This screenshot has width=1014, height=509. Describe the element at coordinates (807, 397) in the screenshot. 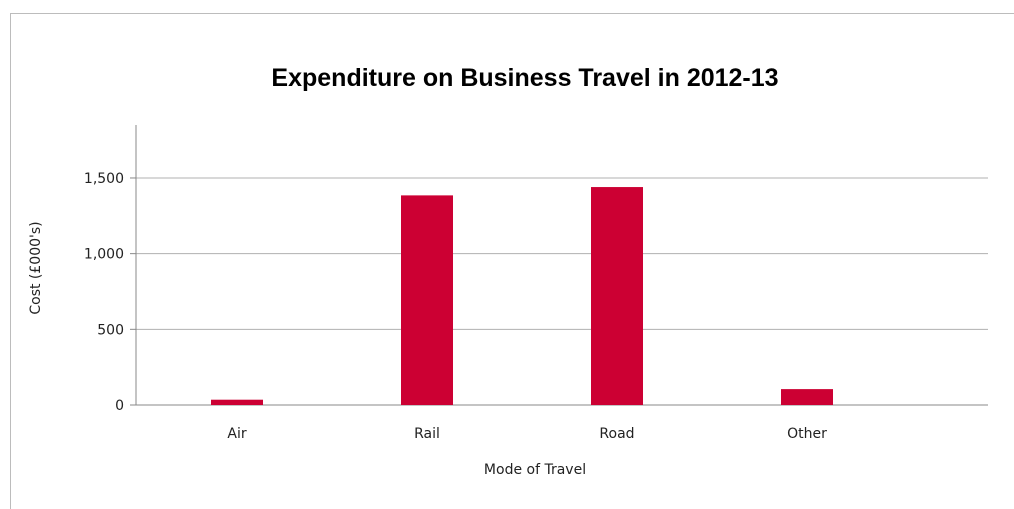

I see `bar-other` at that location.